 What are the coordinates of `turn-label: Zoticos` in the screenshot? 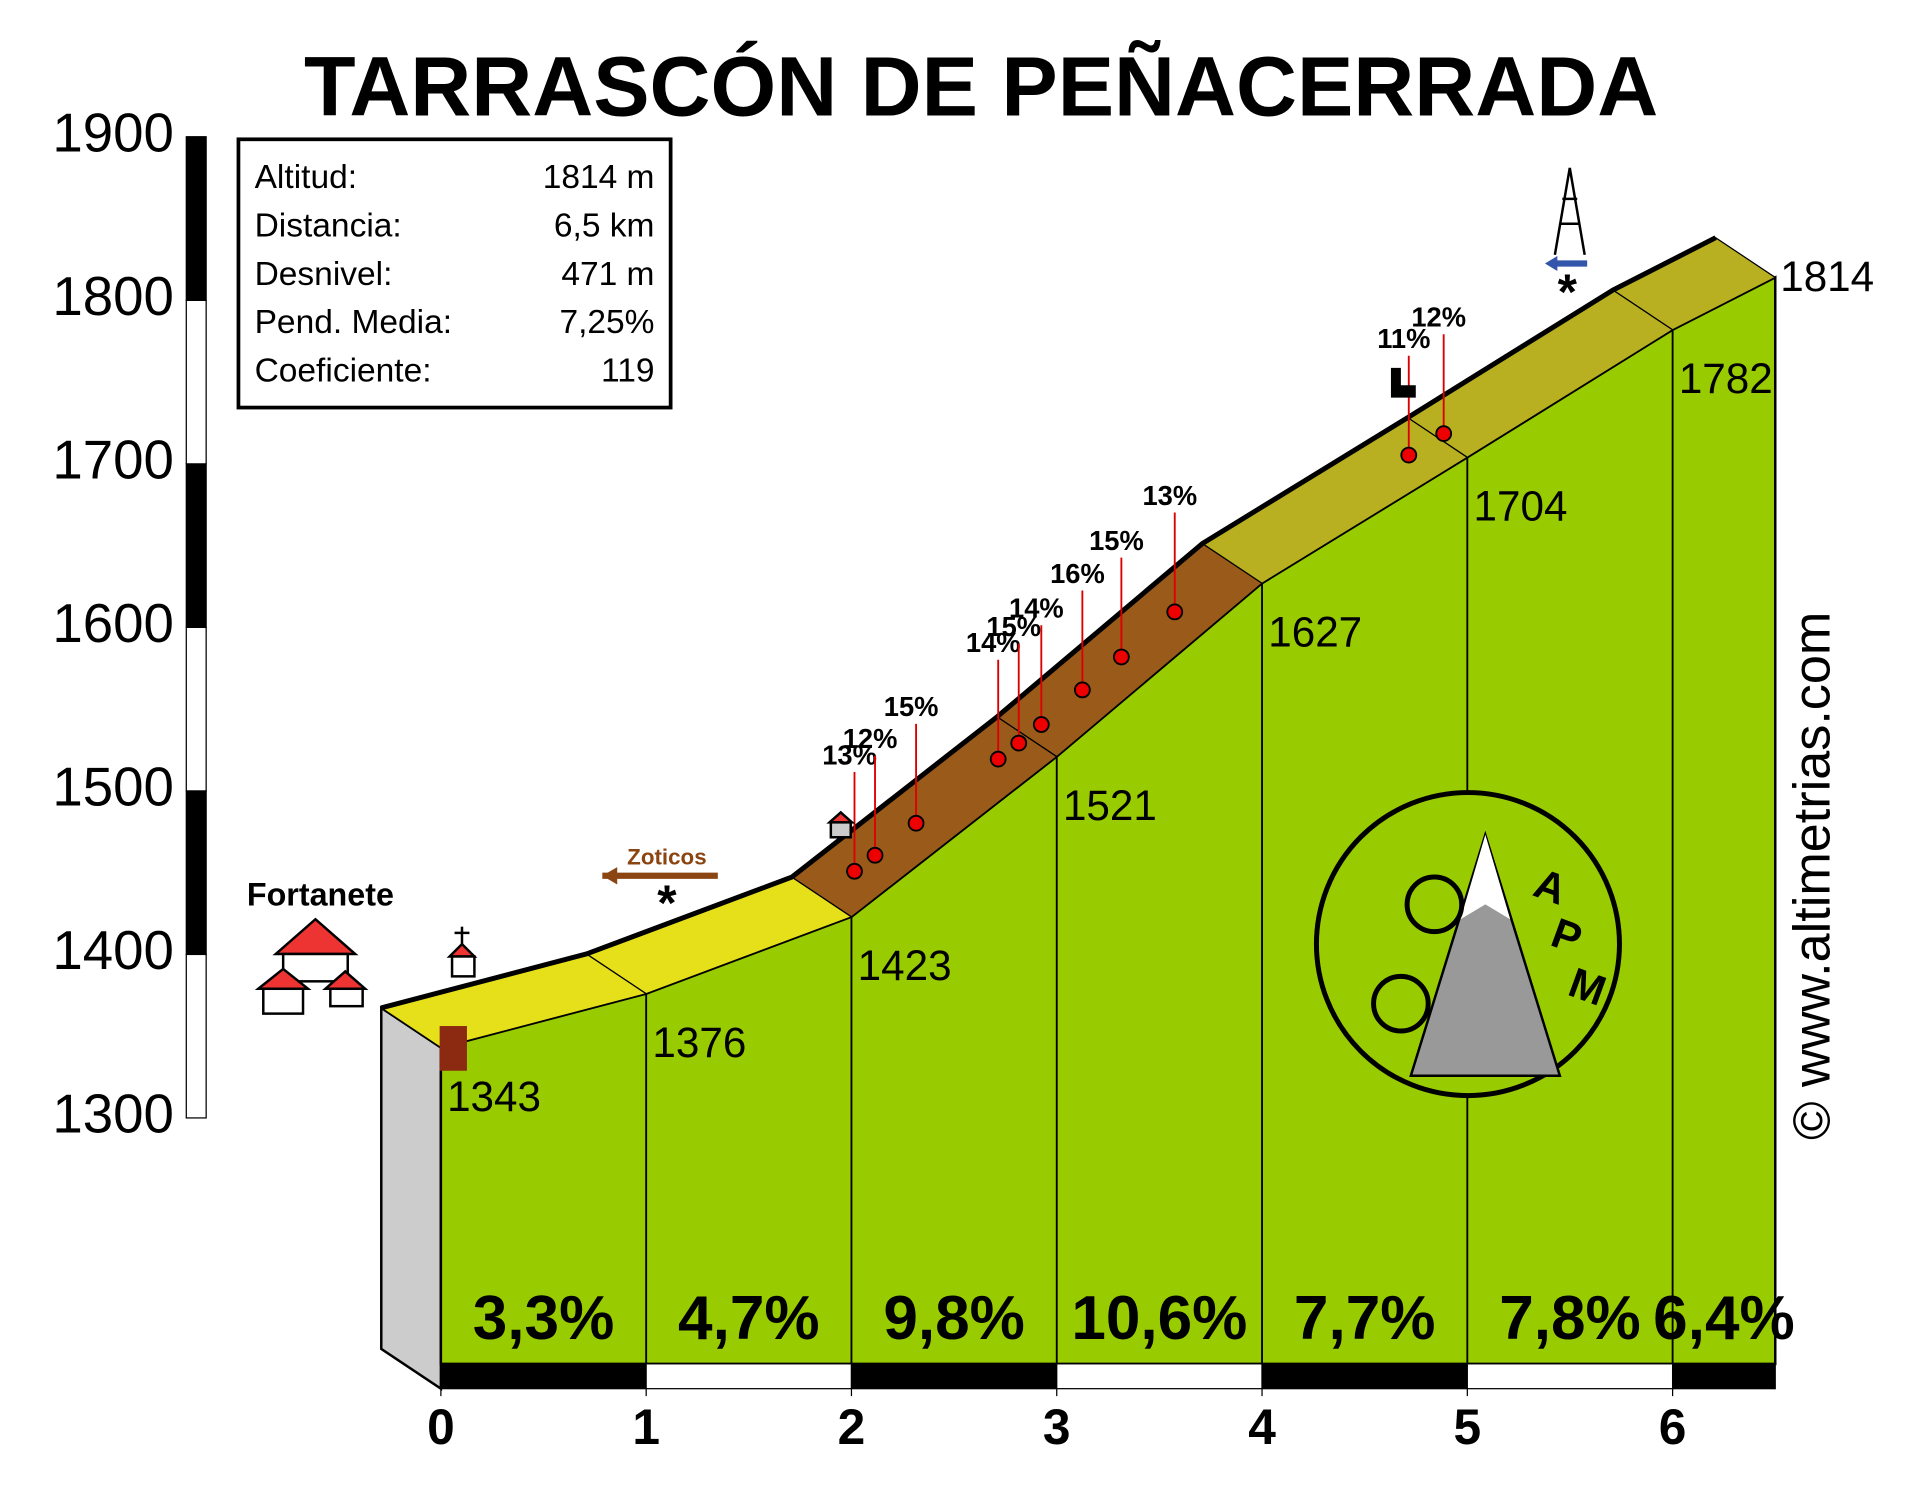 It's located at (666, 856).